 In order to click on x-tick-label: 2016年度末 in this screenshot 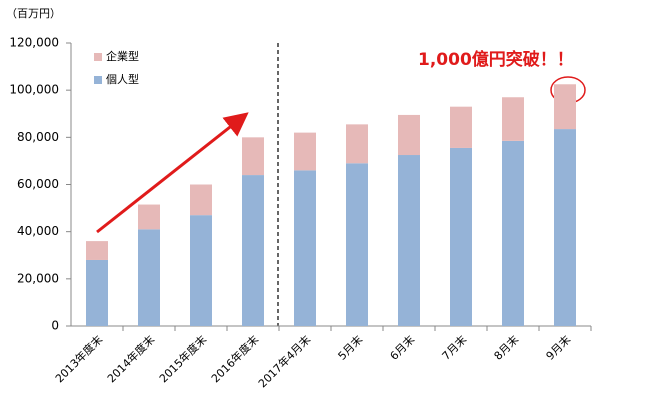, I will do `click(234, 358)`.